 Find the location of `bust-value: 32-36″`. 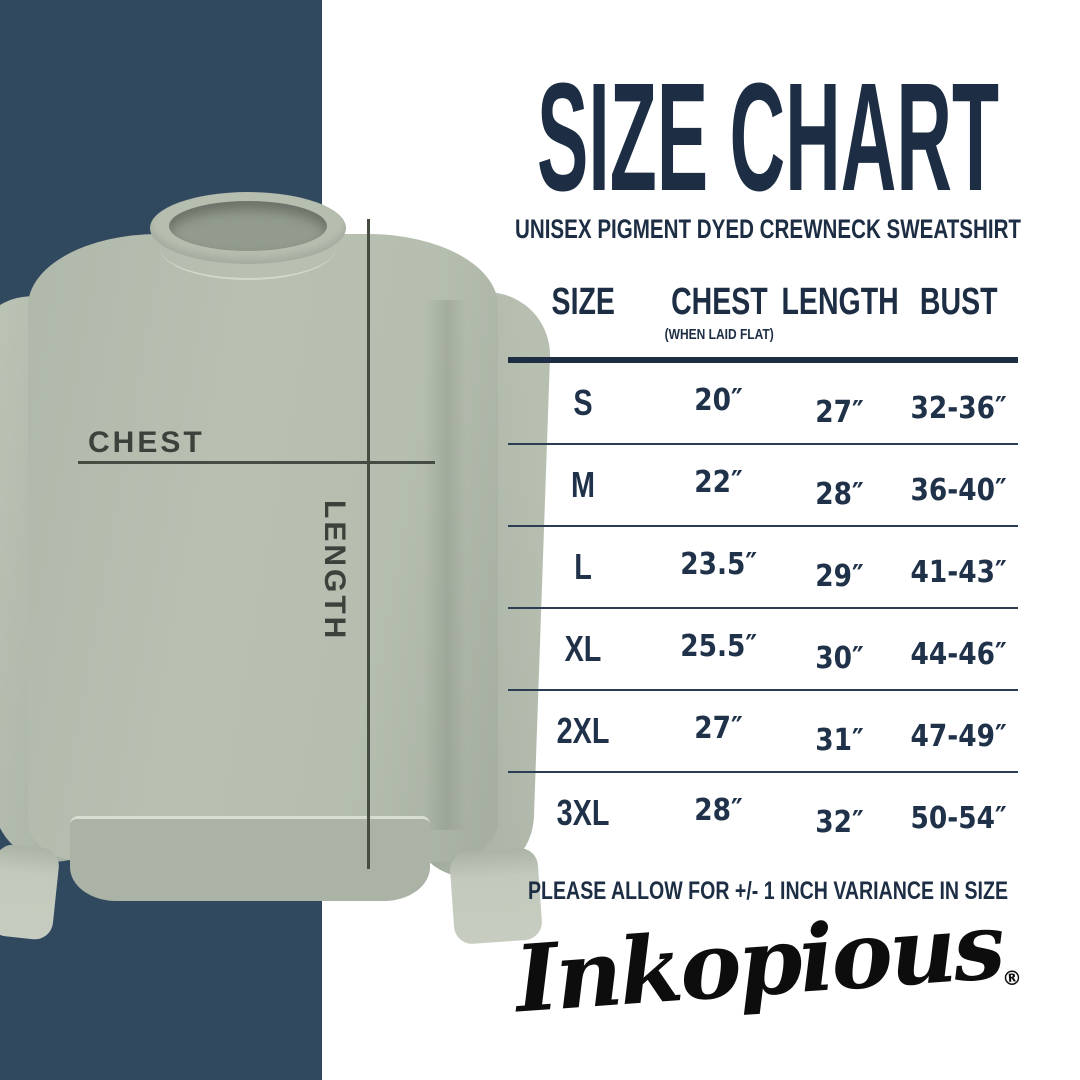

bust-value: 32-36″ is located at coordinates (959, 408).